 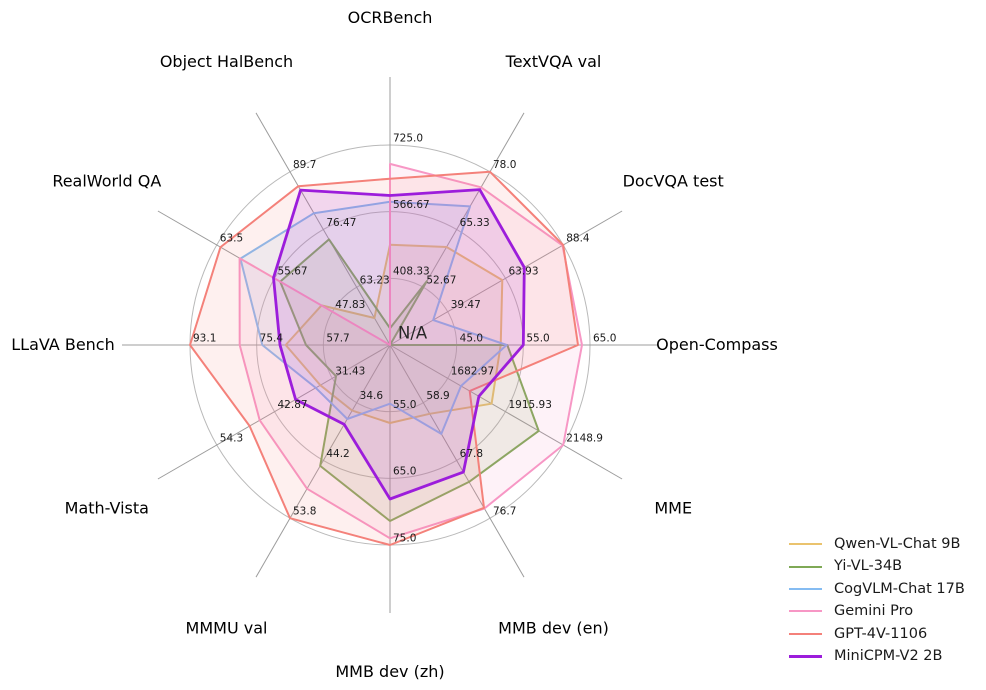 What do you see at coordinates (881, 633) in the screenshot?
I see `legend-label: GPT-4V-1106` at bounding box center [881, 633].